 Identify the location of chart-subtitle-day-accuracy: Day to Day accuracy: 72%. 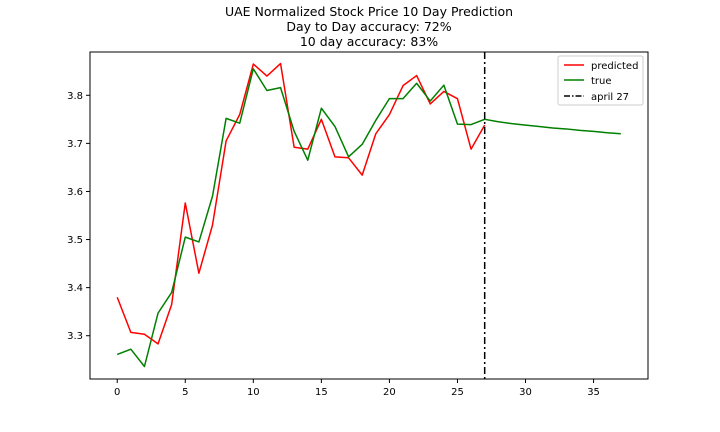
(368, 26).